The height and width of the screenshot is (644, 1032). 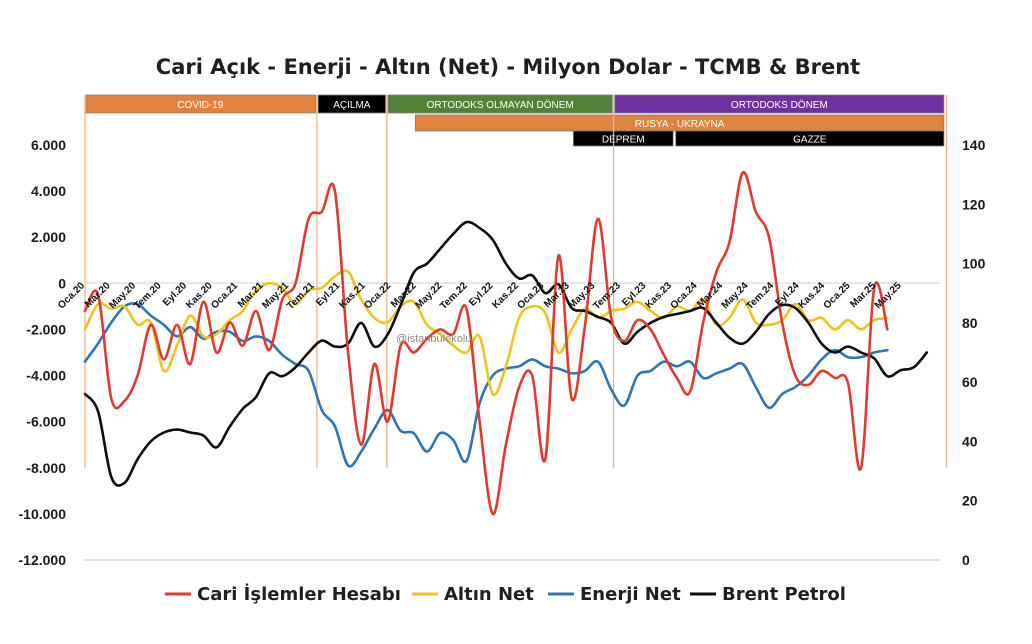 I want to click on y-right-tick-0: 140, so click(x=974, y=145).